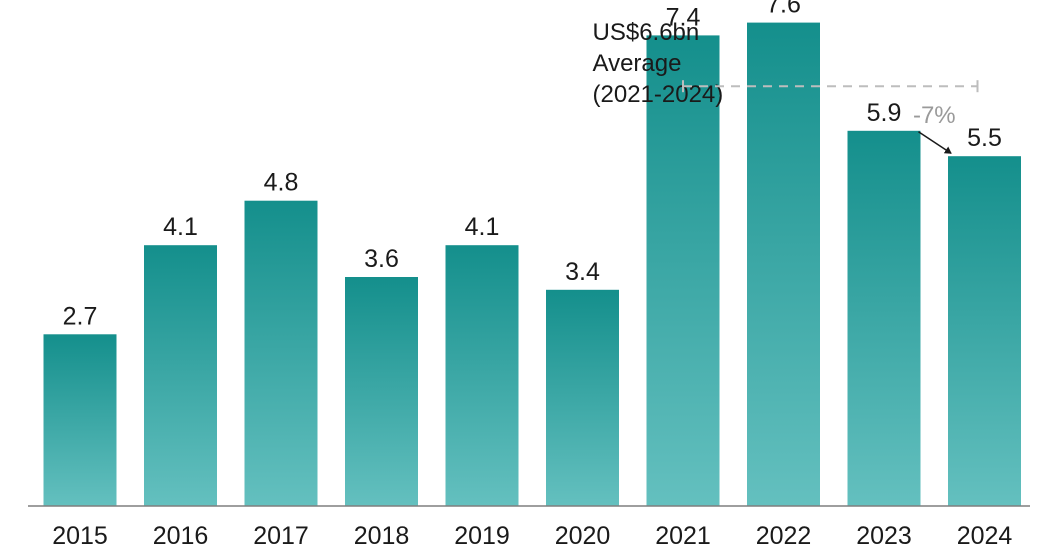 This screenshot has width=1058, height=557. Describe the element at coordinates (884, 318) in the screenshot. I see `bar-2023` at that location.